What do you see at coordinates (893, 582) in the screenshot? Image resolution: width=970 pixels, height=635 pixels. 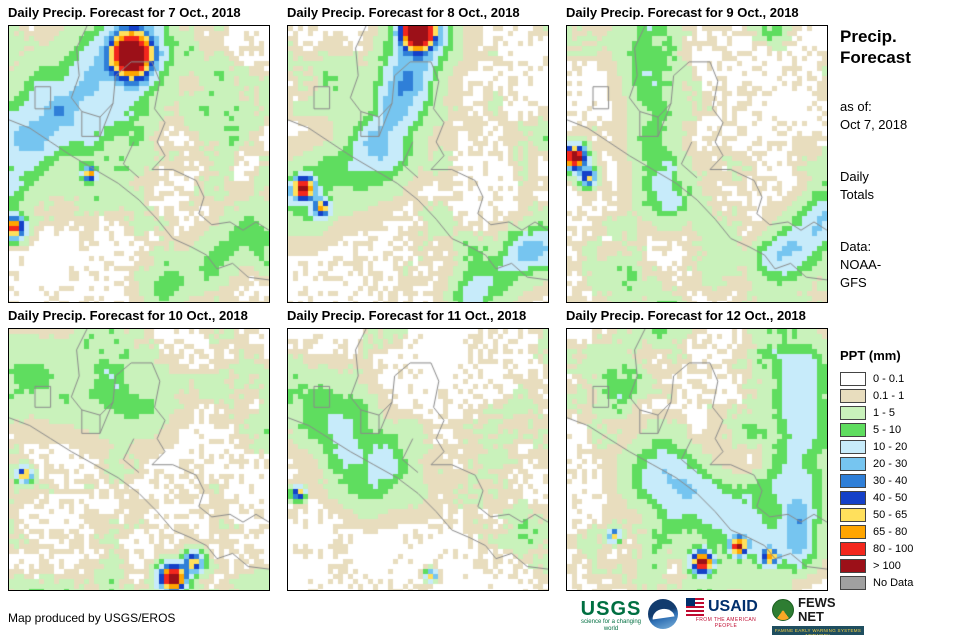 I see `legend-label: No Data` at bounding box center [893, 582].